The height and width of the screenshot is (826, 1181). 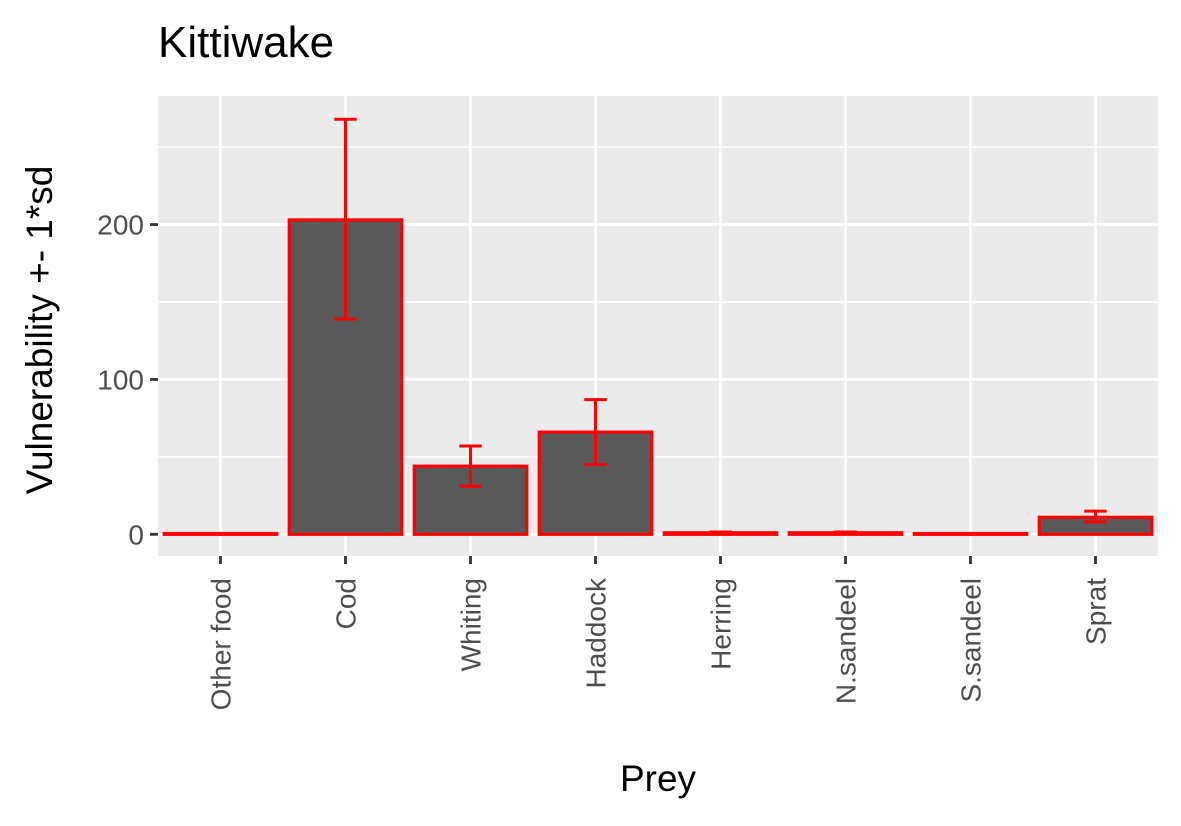 What do you see at coordinates (346, 603) in the screenshot?
I see `x-tick-label: Cod` at bounding box center [346, 603].